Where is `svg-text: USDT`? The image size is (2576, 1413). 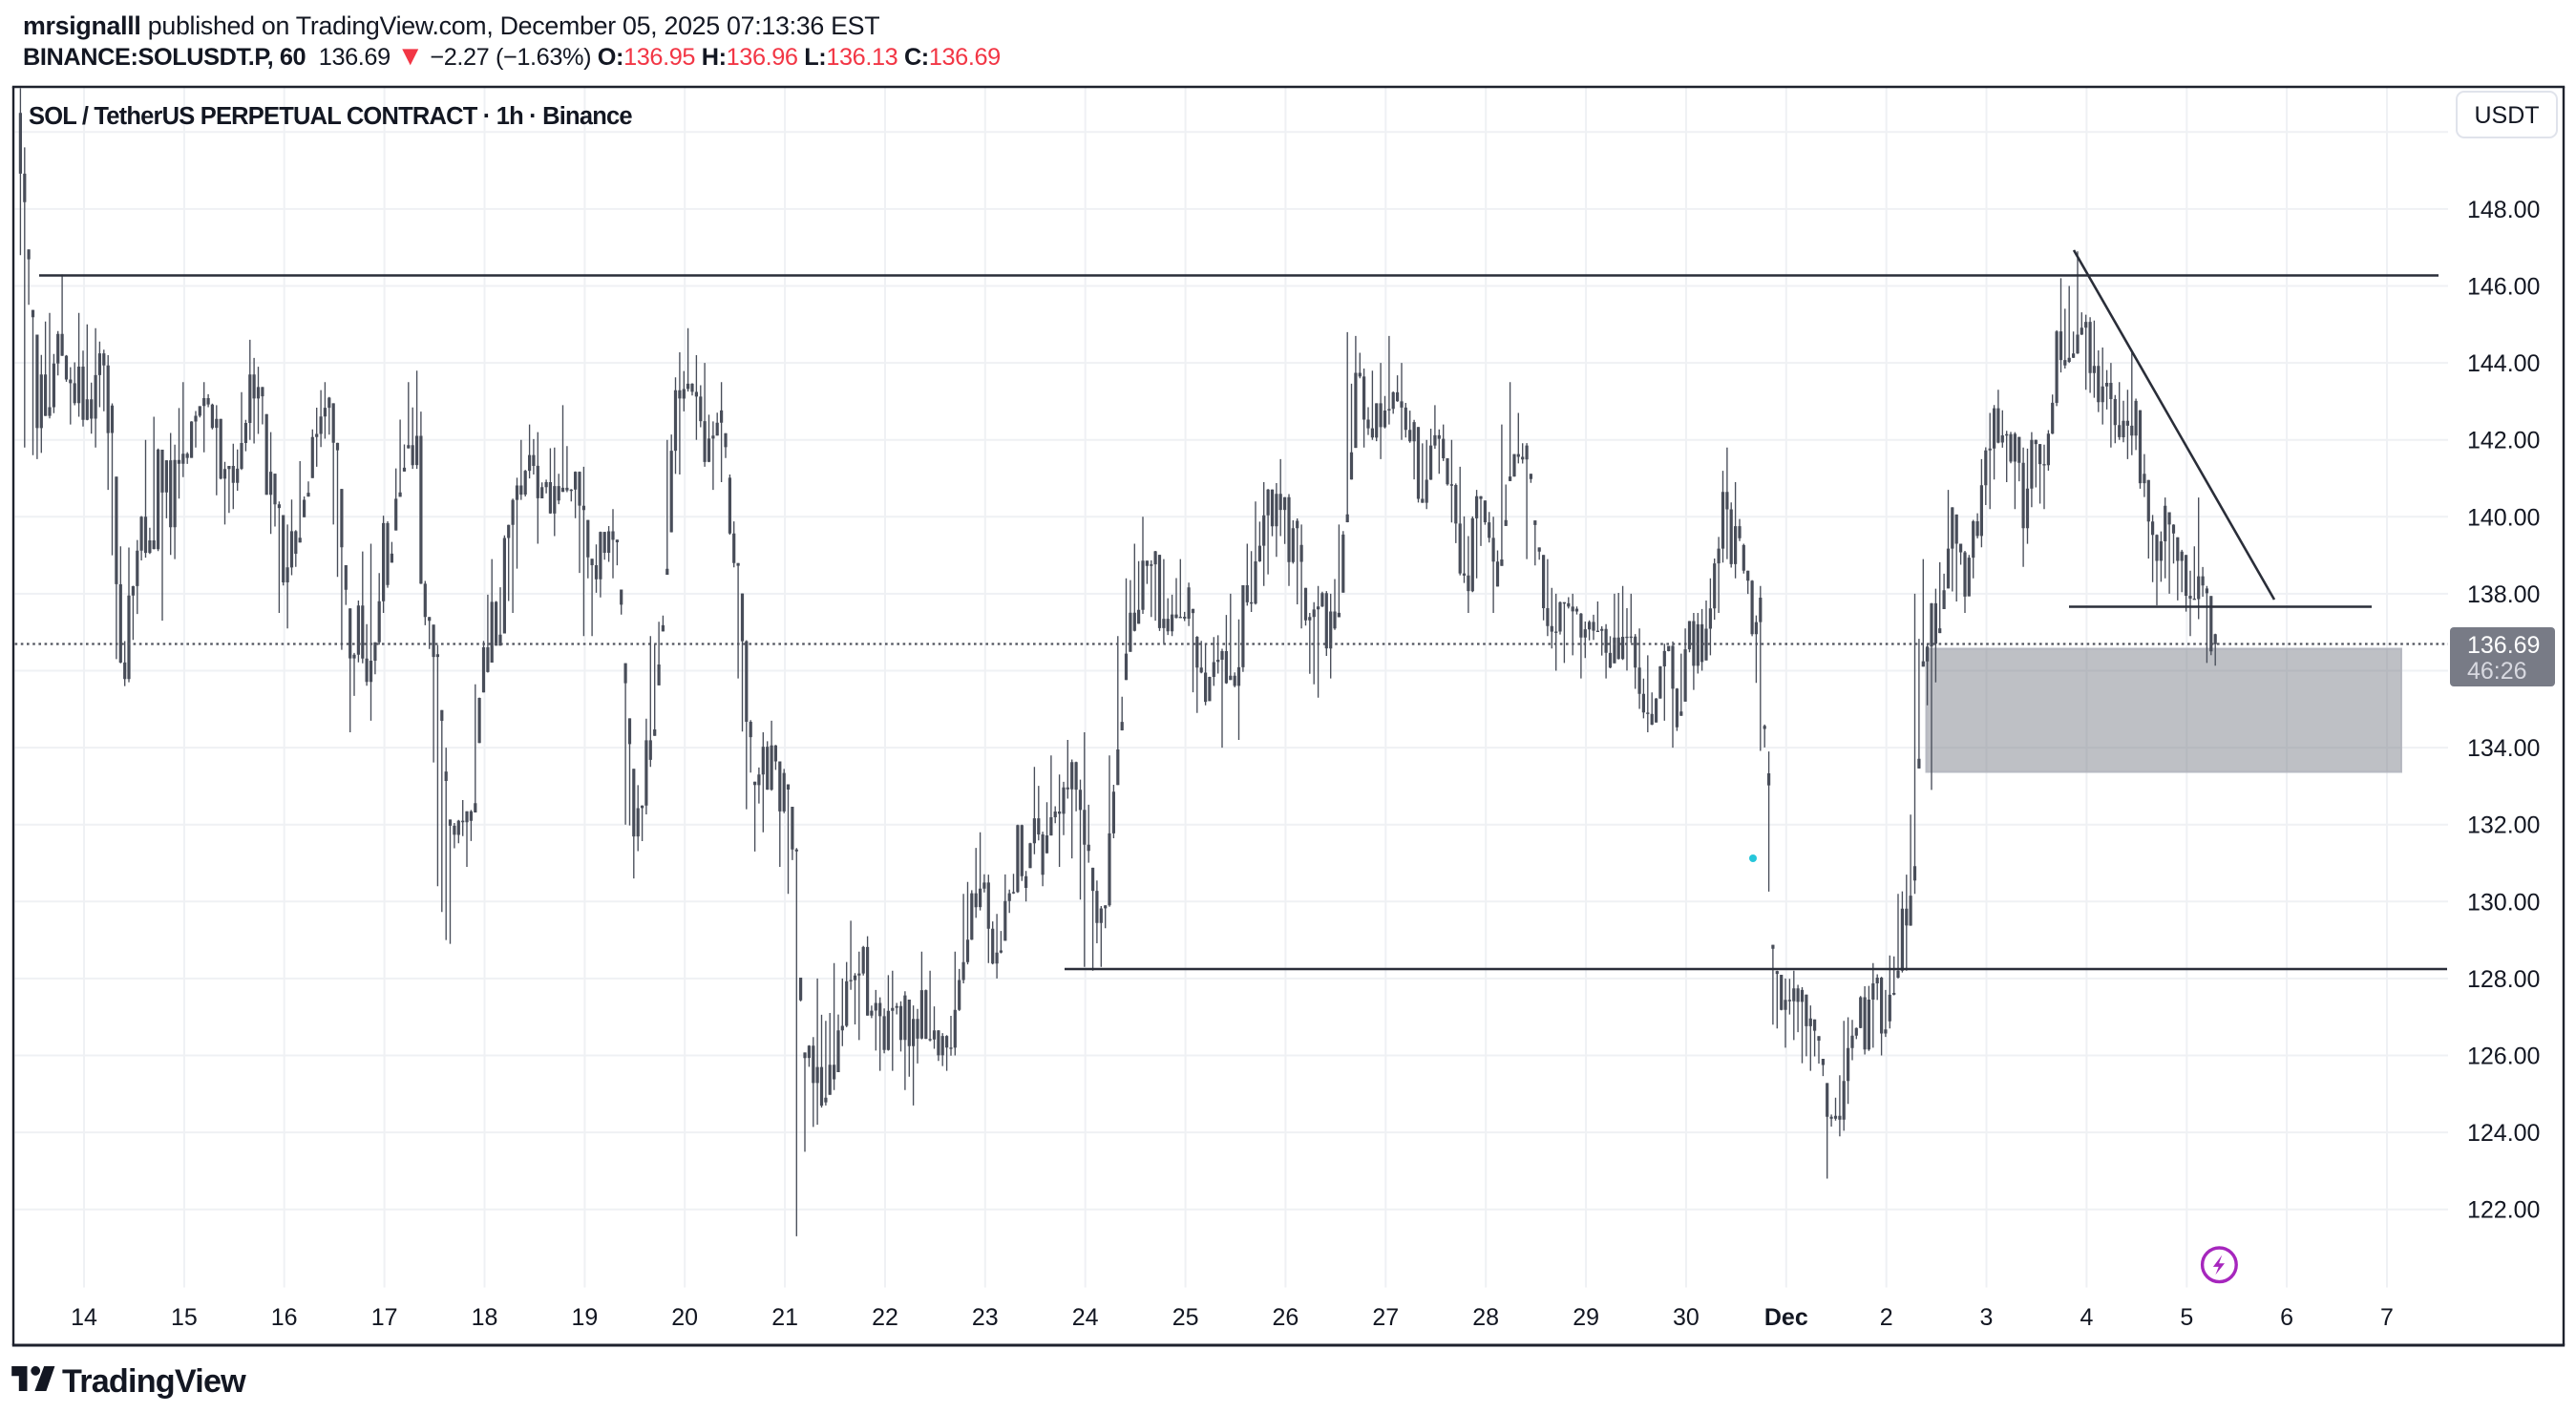
svg-text: USDT is located at coordinates (2506, 115).